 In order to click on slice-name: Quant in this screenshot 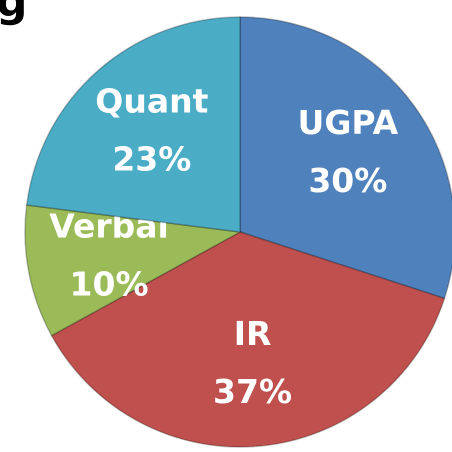, I will do `click(151, 101)`.